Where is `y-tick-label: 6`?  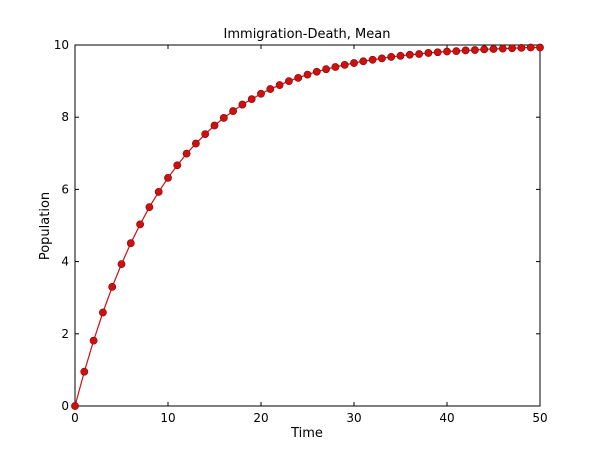
y-tick-label: 6 is located at coordinates (65, 189).